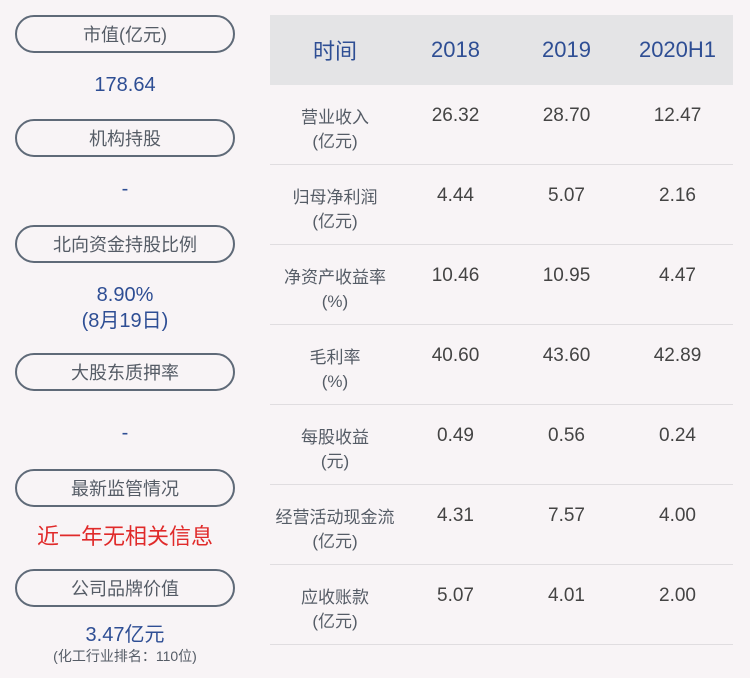  I want to click on row-label: 经营活动现金流 (亿元), so click(335, 529).